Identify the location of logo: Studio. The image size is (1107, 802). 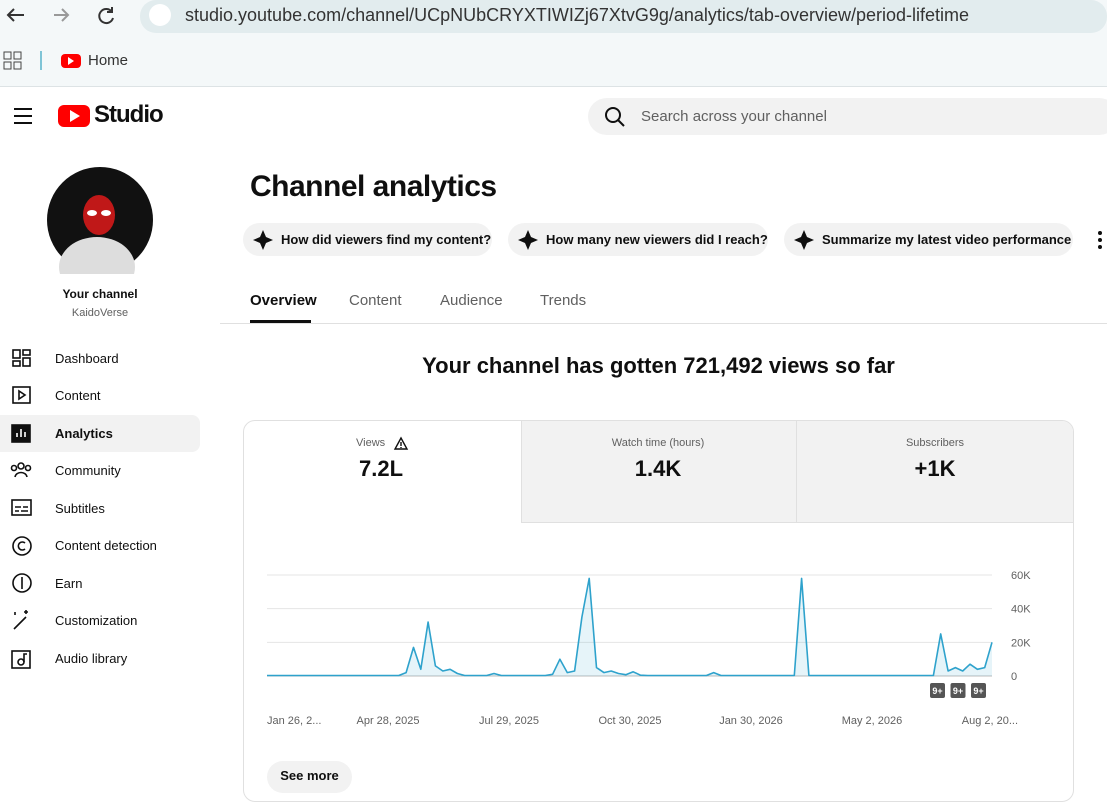
(129, 114).